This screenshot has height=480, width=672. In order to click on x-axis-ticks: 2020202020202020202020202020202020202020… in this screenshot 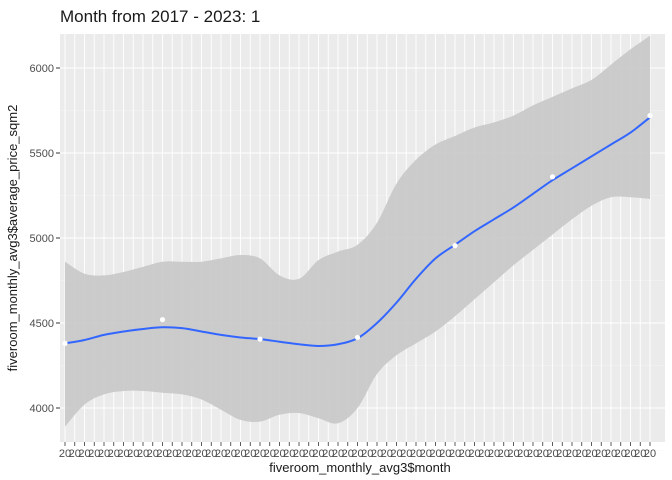, I will do `click(357, 451)`.